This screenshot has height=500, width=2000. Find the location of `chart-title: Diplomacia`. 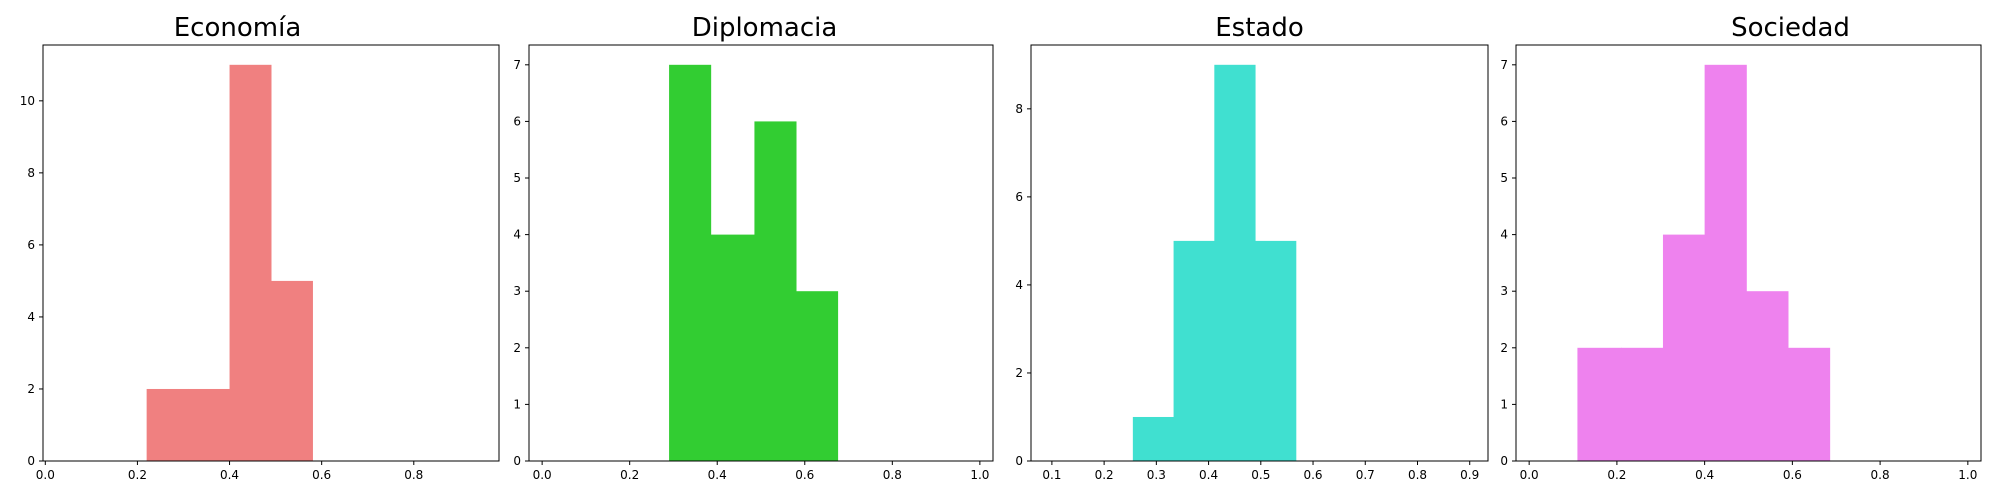

chart-title: Diplomacia is located at coordinates (765, 28).